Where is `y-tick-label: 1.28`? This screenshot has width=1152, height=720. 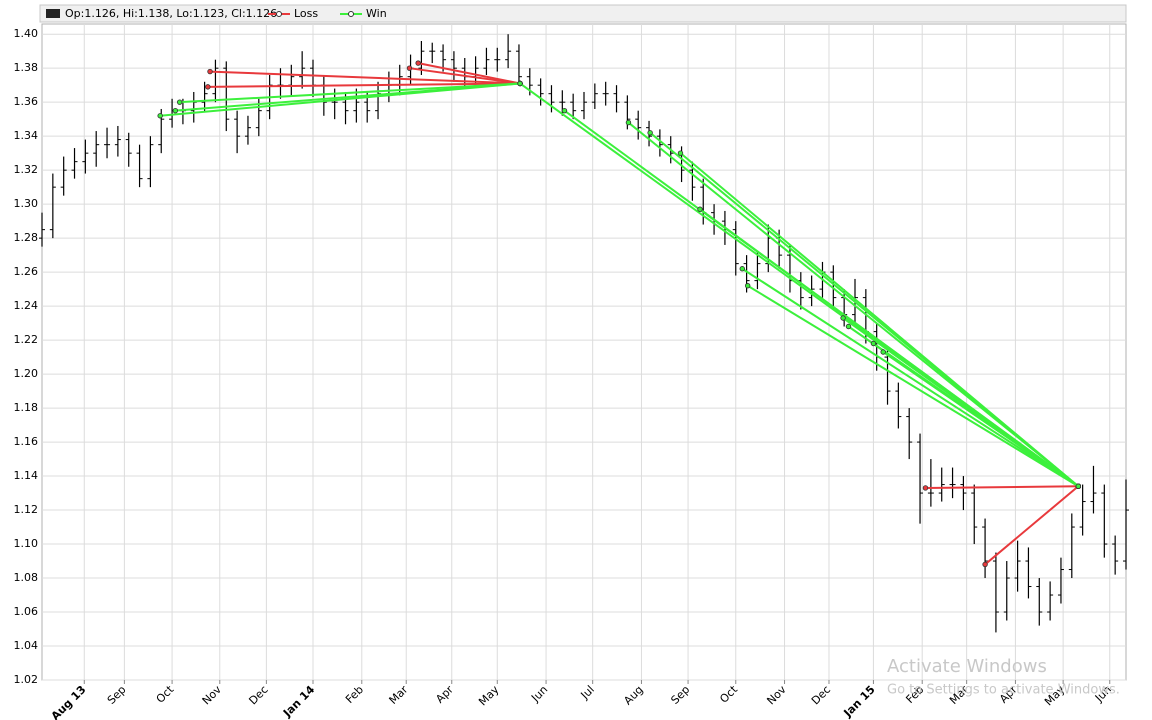 y-tick-label: 1.28 is located at coordinates (26, 237).